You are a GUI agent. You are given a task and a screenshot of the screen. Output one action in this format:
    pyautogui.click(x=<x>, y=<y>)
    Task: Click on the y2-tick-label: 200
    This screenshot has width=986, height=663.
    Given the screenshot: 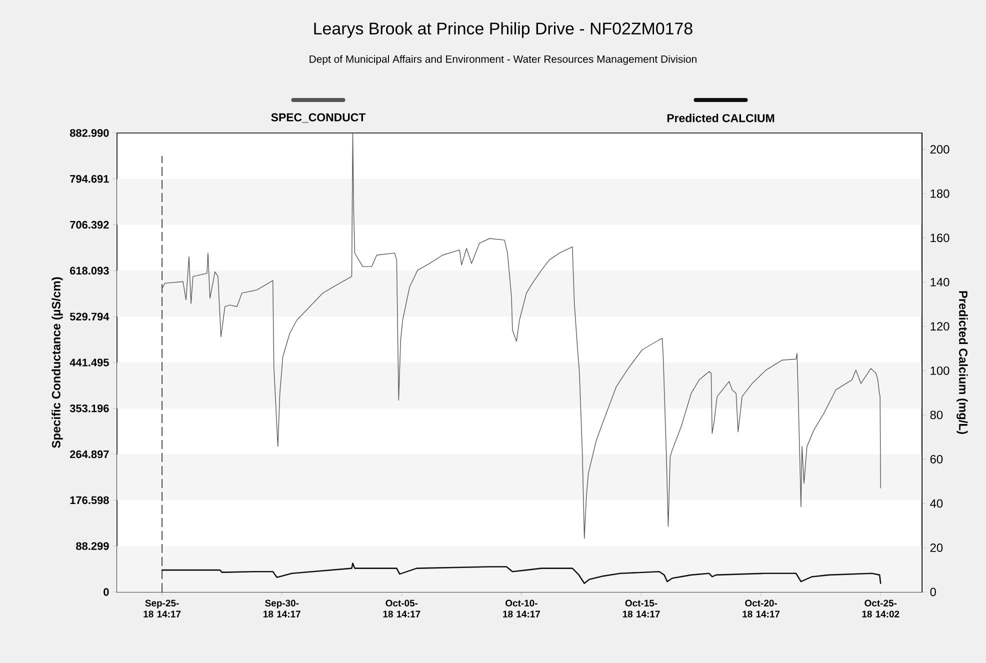 What is the action you would take?
    pyautogui.click(x=940, y=149)
    